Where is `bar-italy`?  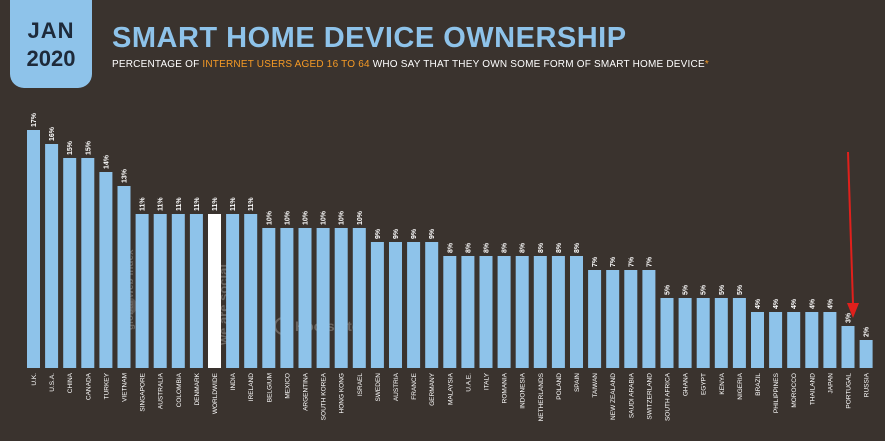 bar-italy is located at coordinates (486, 312).